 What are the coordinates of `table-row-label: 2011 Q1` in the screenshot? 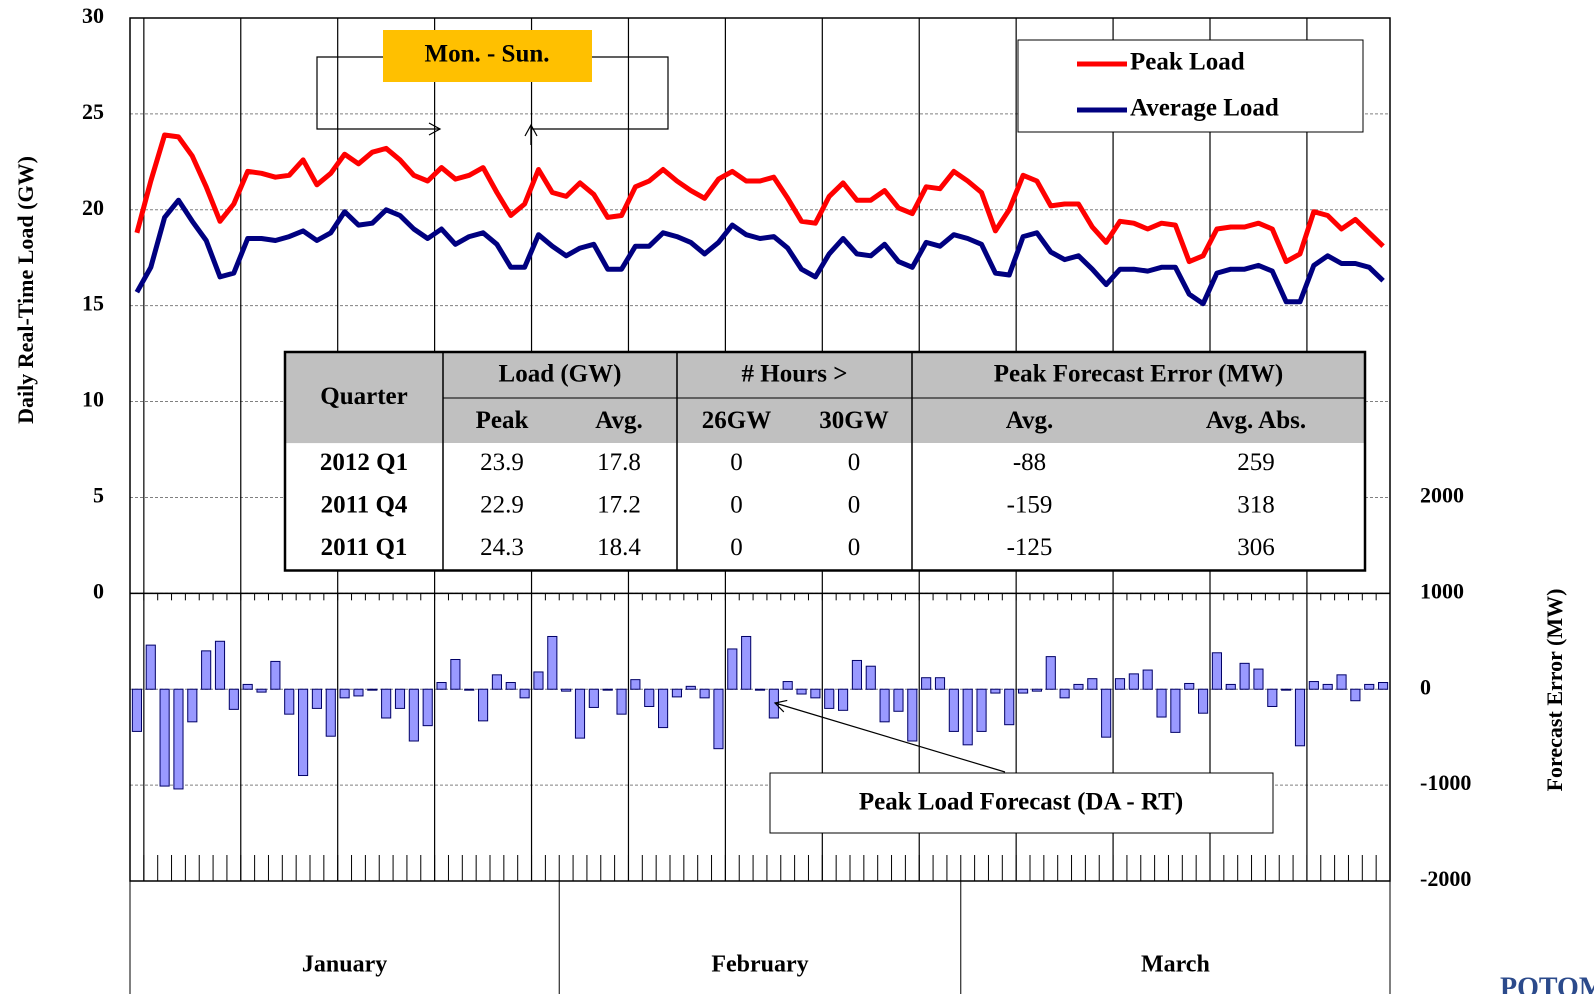 It's located at (364, 547).